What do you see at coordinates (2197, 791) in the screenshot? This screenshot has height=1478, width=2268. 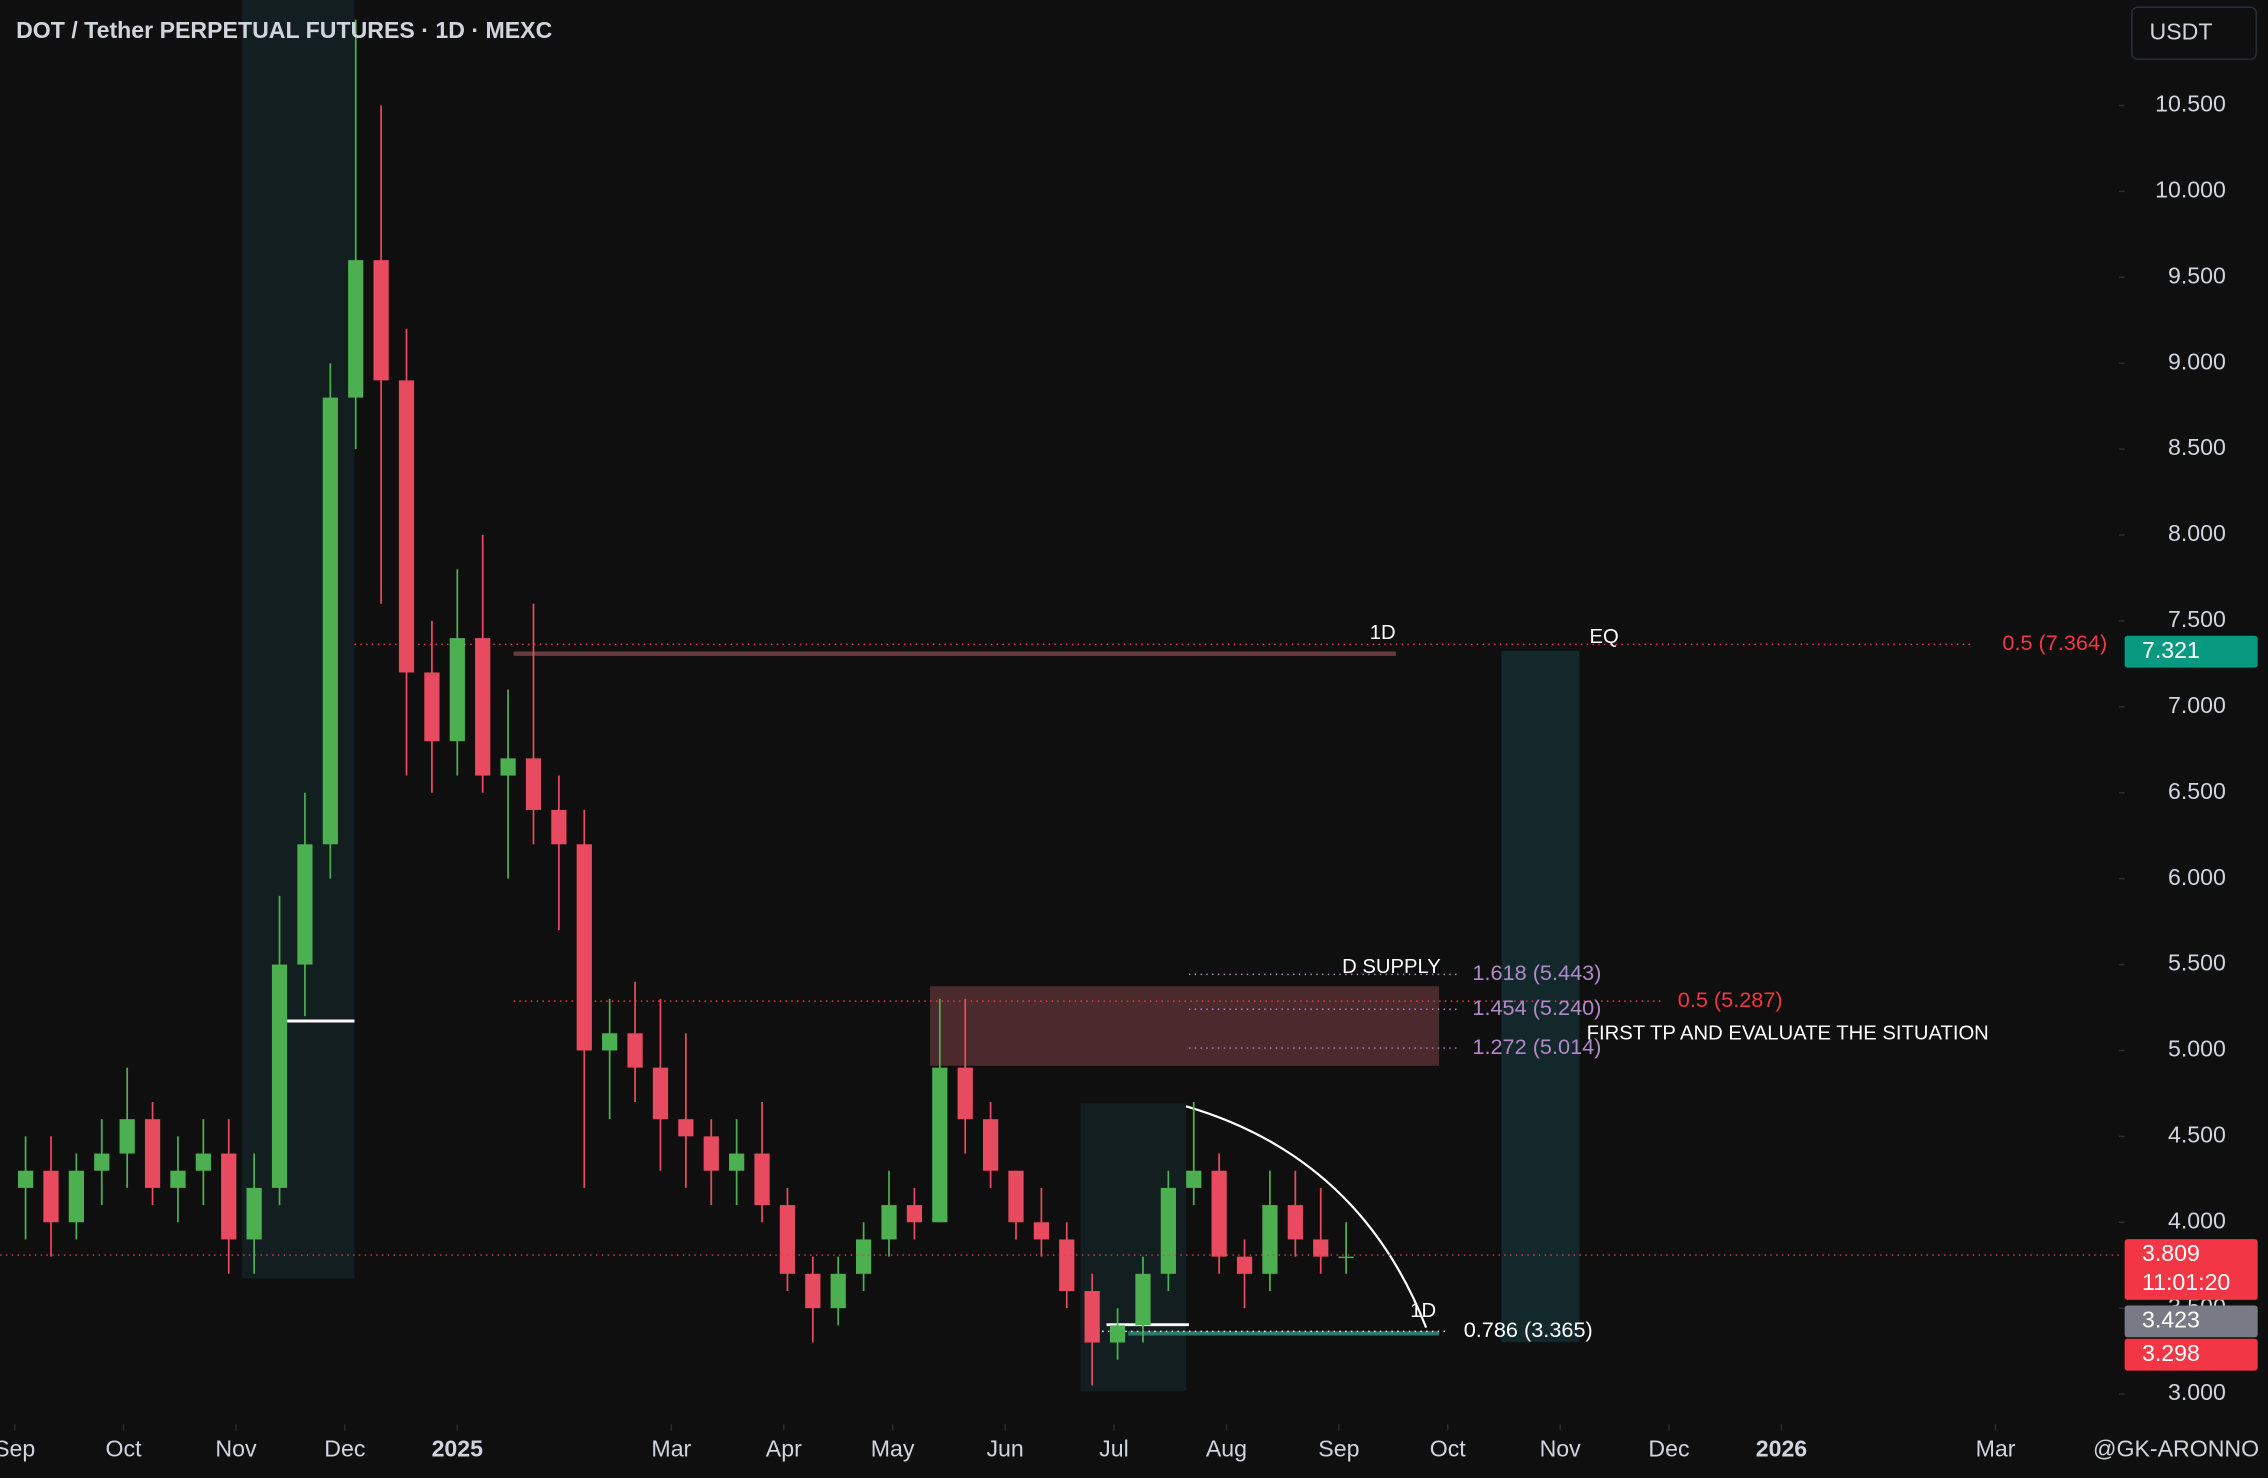 I see `y-tick-label: 6.500` at bounding box center [2197, 791].